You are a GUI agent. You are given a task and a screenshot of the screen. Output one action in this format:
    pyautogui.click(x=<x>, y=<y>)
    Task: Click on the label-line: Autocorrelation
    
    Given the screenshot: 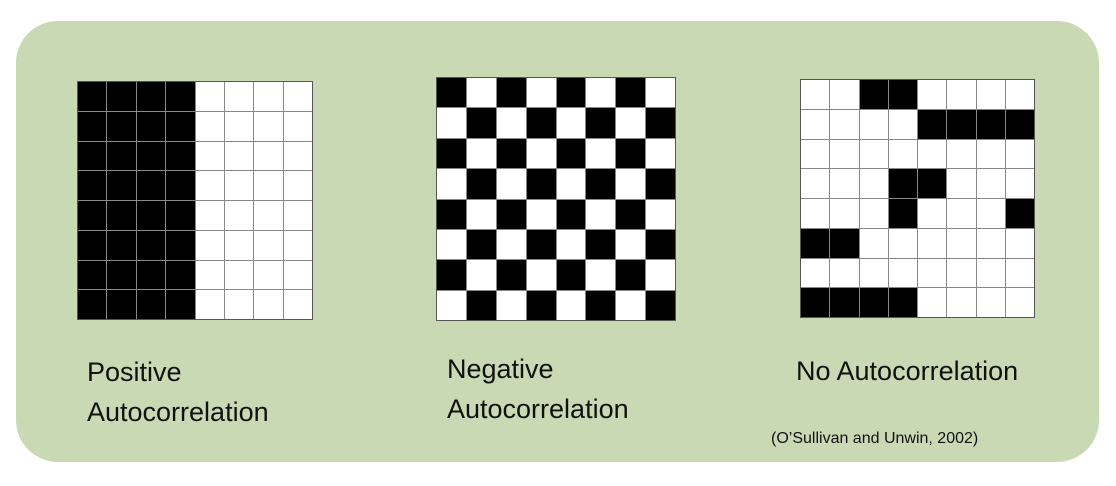 What is the action you would take?
    pyautogui.click(x=538, y=409)
    